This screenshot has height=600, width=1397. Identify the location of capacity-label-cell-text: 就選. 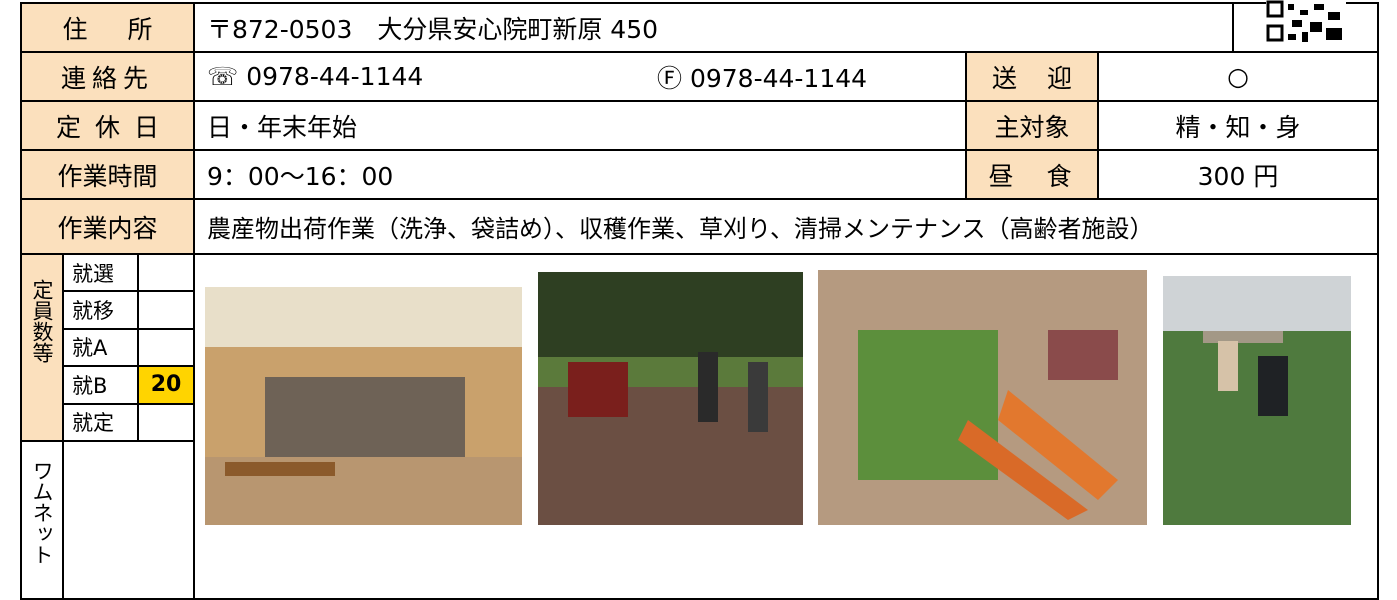
(93, 273).